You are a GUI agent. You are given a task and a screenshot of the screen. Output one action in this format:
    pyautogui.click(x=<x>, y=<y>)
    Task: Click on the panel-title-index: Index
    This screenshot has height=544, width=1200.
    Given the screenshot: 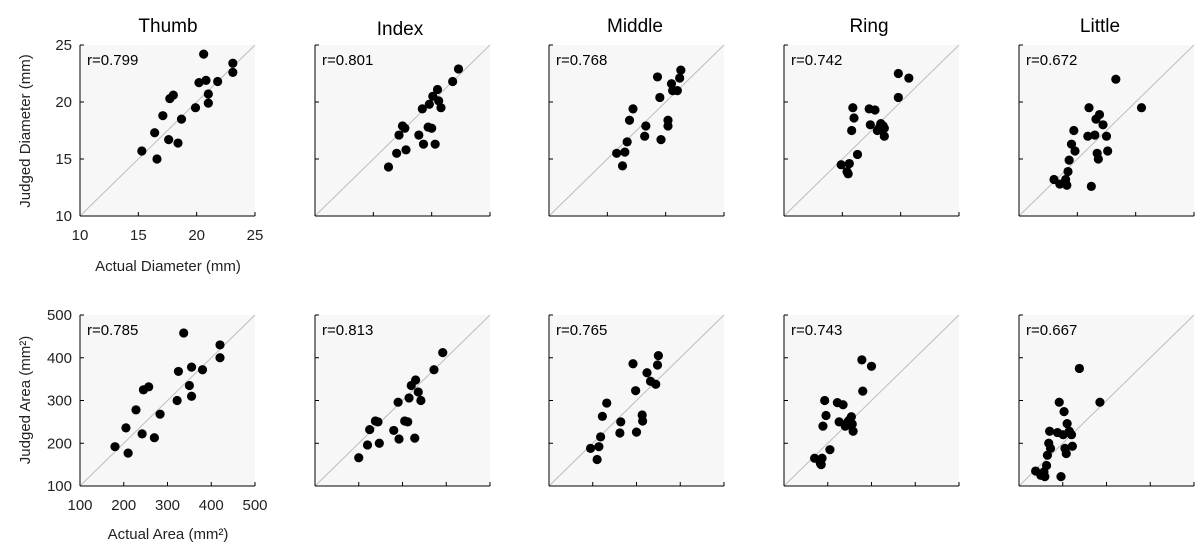 What is the action you would take?
    pyautogui.click(x=400, y=29)
    